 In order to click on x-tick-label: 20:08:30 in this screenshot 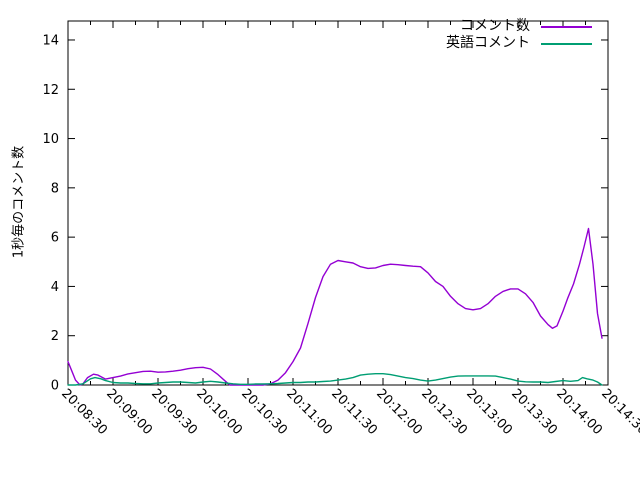, I will do `click(84, 412)`.